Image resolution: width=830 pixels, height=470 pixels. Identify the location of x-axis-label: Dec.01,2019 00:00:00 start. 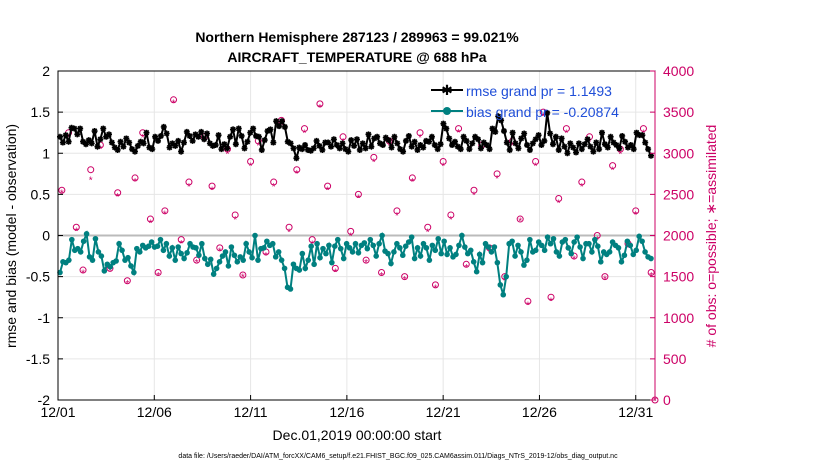
(357, 435).